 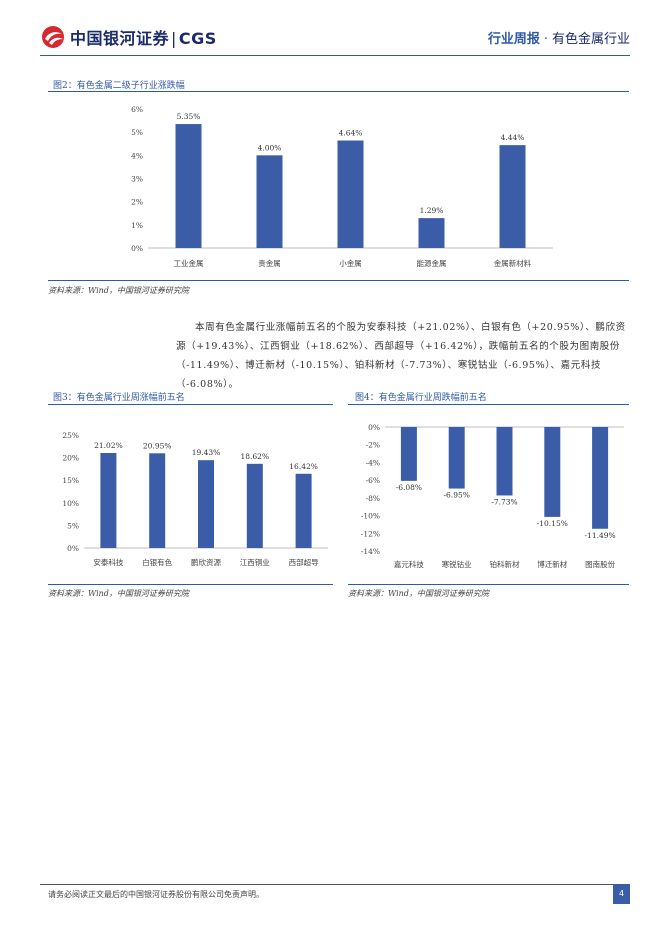 What do you see at coordinates (513, 137) in the screenshot?
I see `fig2-data-label: 4.44%` at bounding box center [513, 137].